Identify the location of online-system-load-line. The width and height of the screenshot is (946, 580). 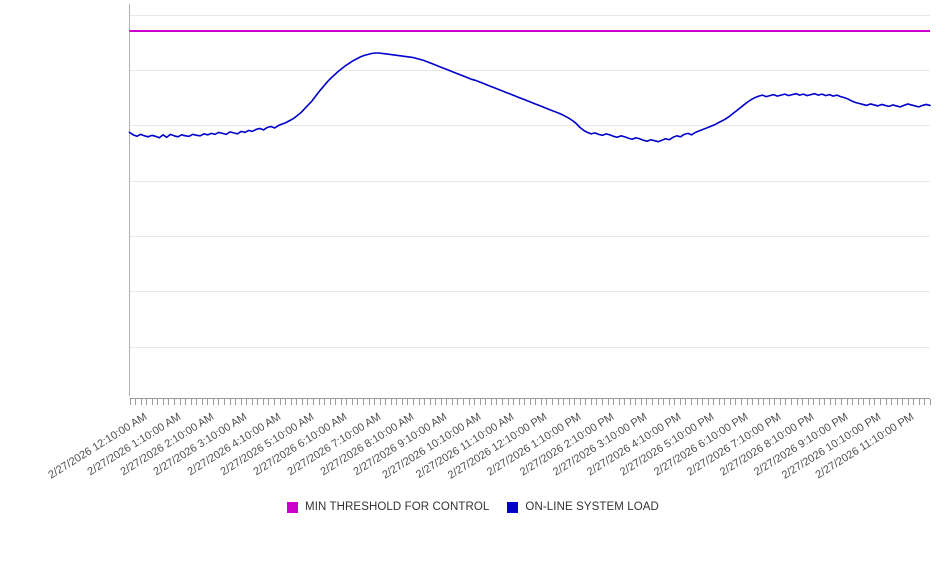
(529, 97).